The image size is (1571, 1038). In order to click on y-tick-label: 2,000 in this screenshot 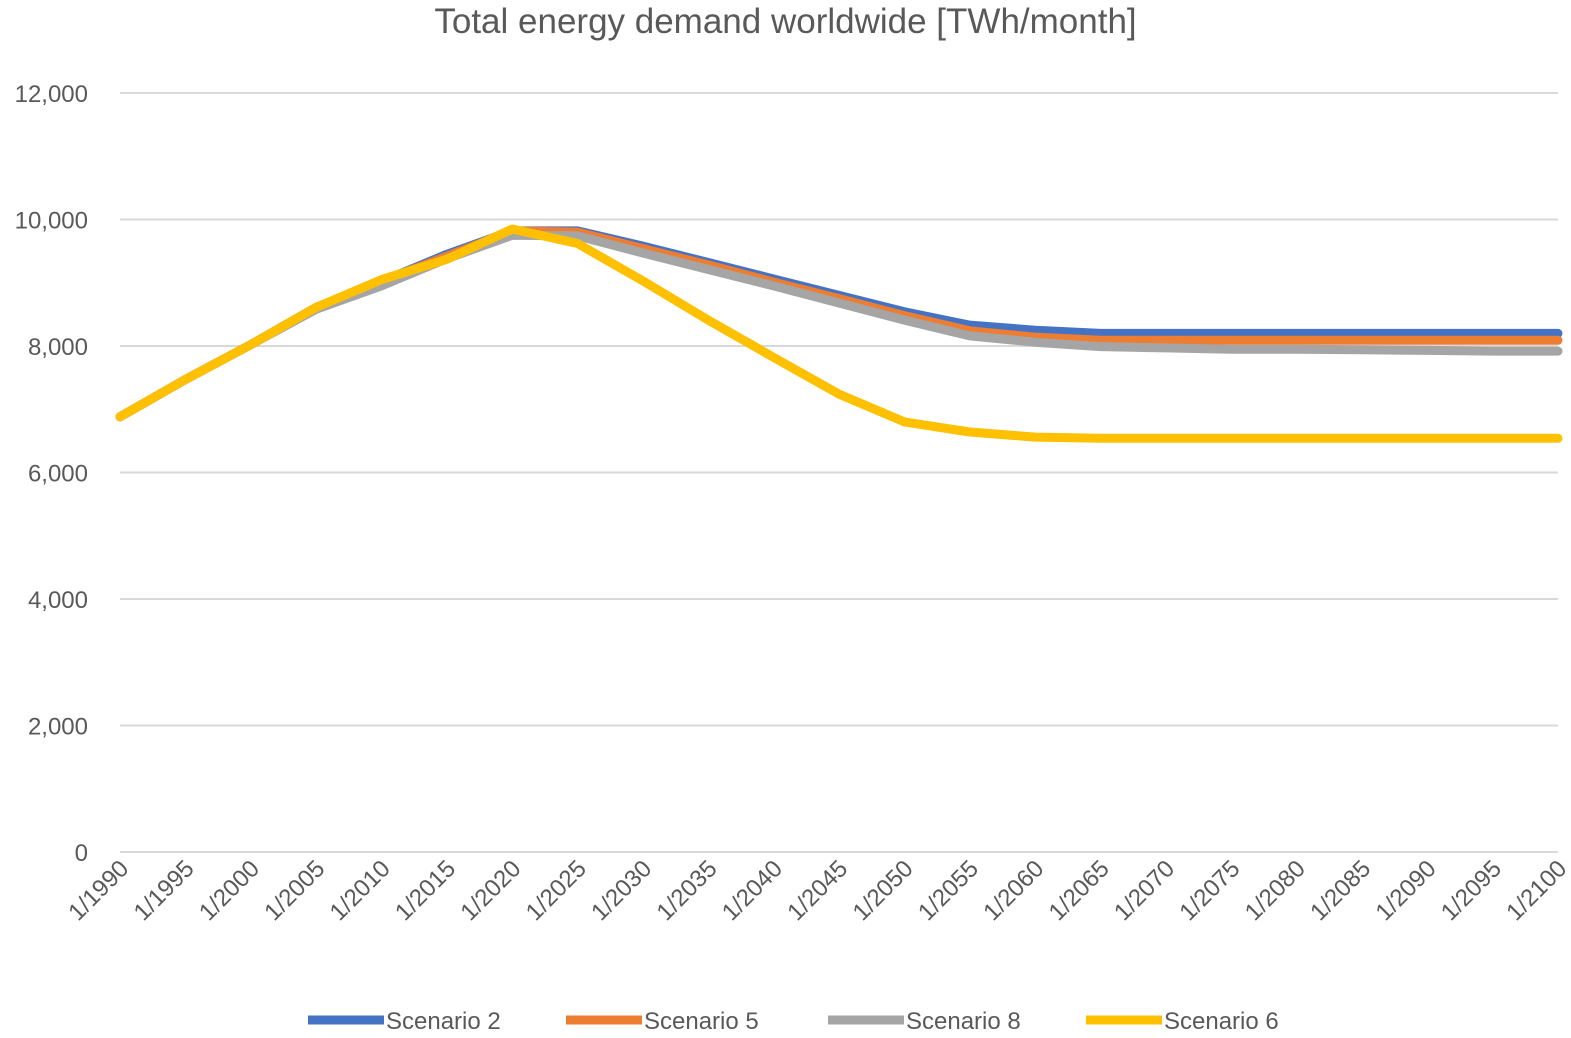, I will do `click(58, 727)`.